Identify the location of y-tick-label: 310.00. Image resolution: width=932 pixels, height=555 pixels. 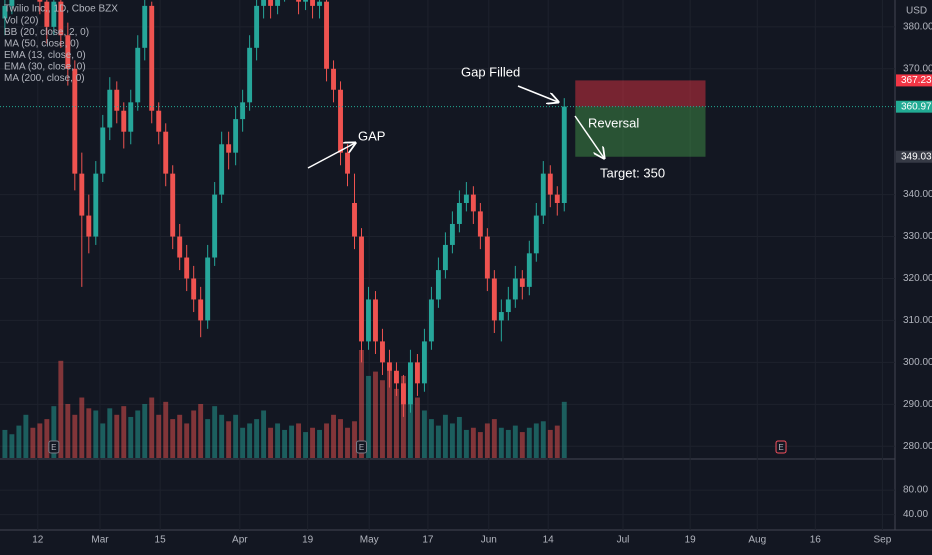
(917, 320).